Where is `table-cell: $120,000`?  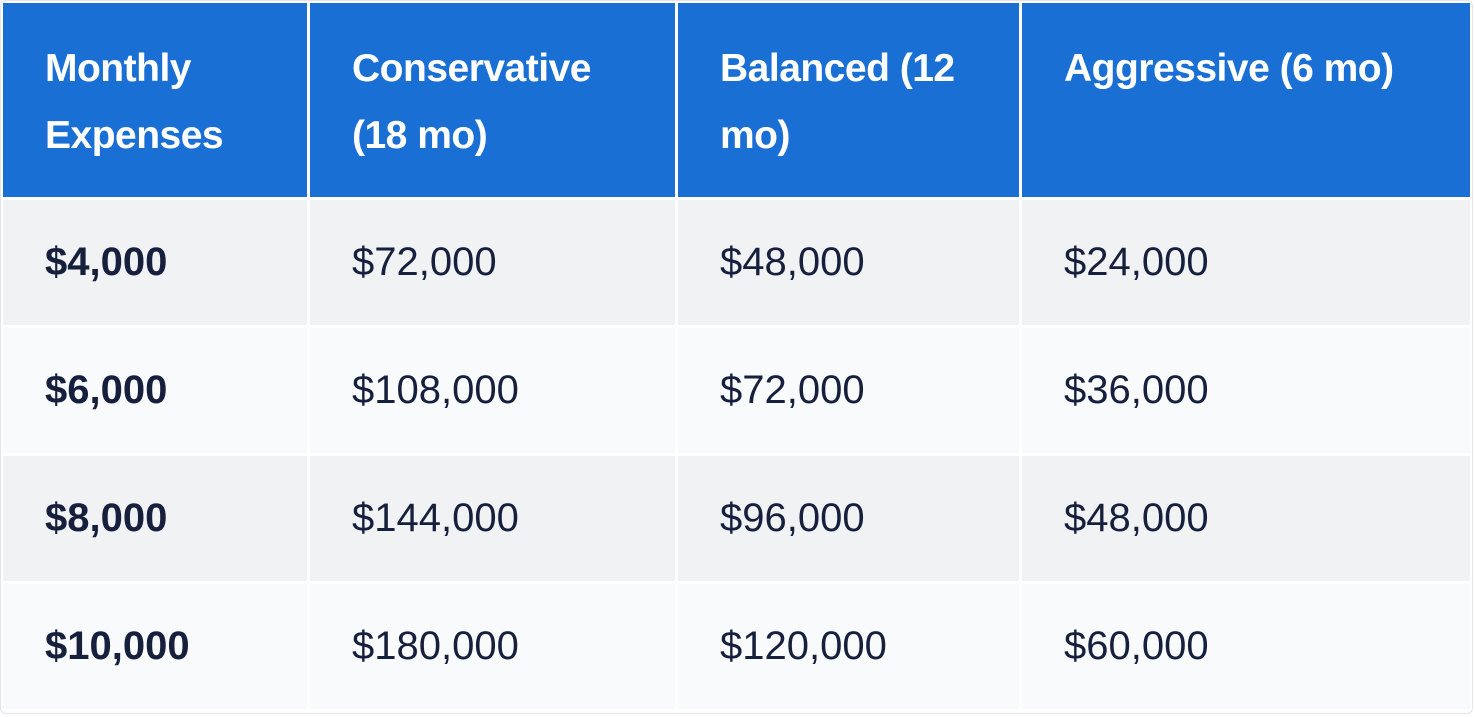 table-cell: $120,000 is located at coordinates (848, 646).